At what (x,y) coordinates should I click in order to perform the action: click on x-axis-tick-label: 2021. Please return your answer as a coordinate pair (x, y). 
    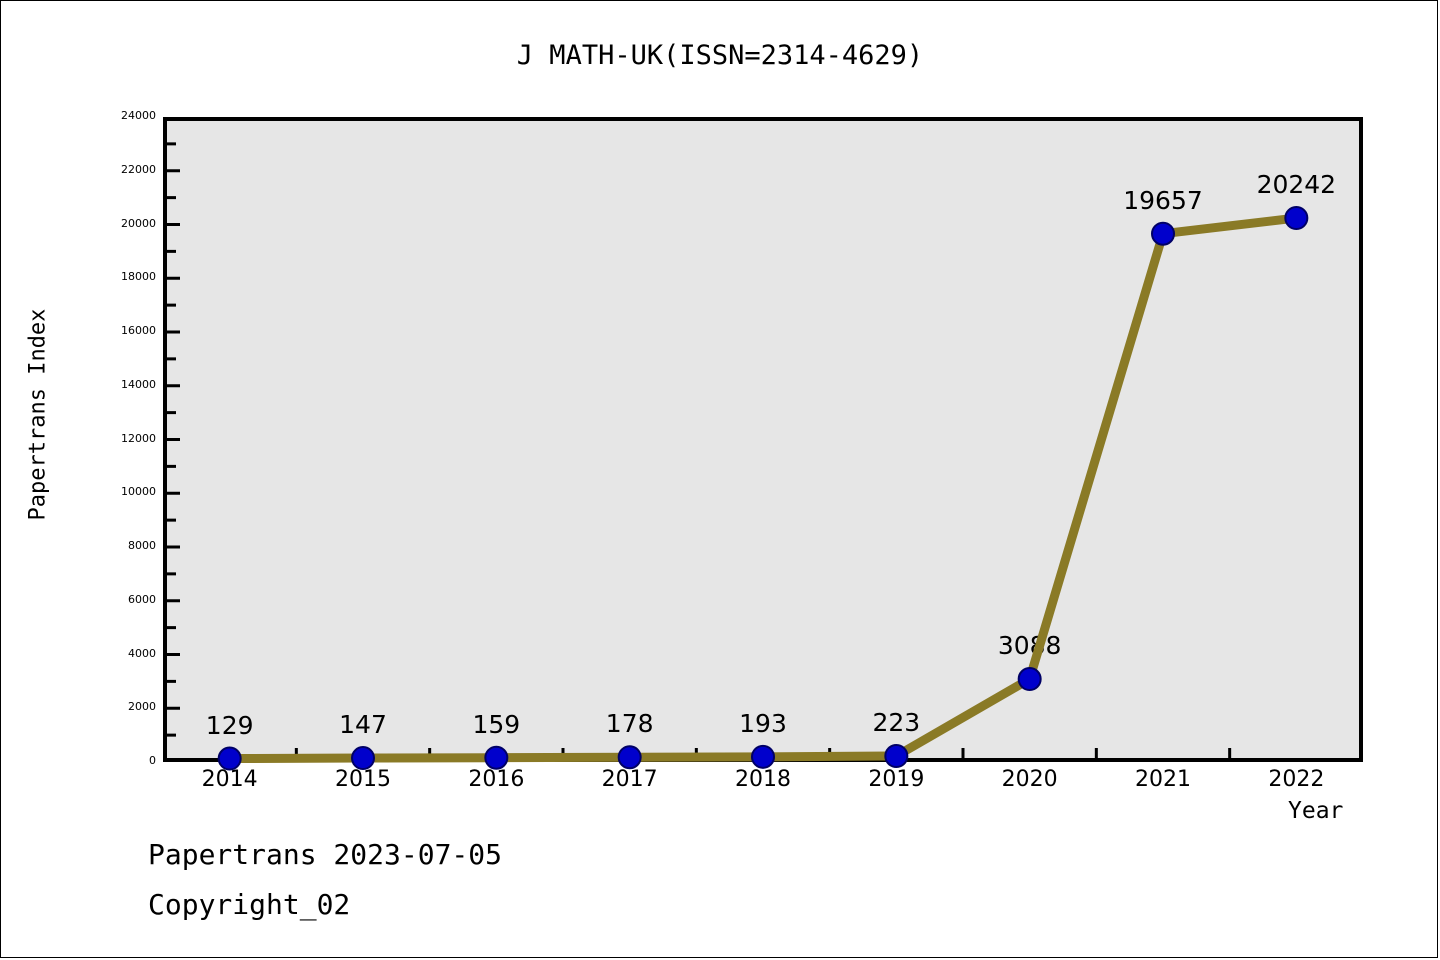
    Looking at the image, I should click on (1163, 779).